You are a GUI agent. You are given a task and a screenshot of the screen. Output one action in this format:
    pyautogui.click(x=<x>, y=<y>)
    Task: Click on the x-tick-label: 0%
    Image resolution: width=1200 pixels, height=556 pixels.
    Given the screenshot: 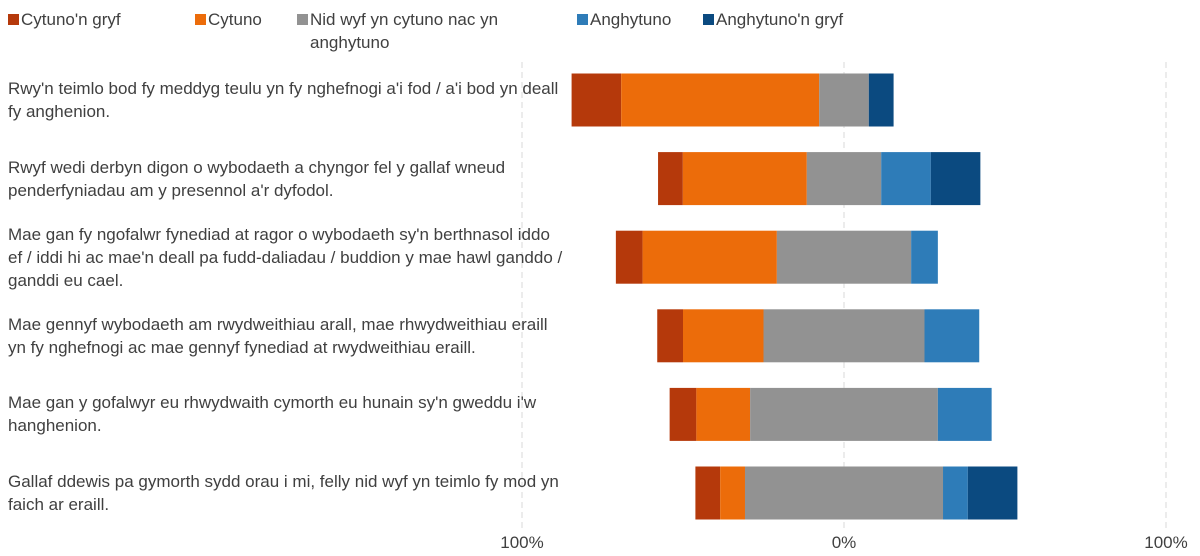 What is the action you would take?
    pyautogui.click(x=844, y=542)
    